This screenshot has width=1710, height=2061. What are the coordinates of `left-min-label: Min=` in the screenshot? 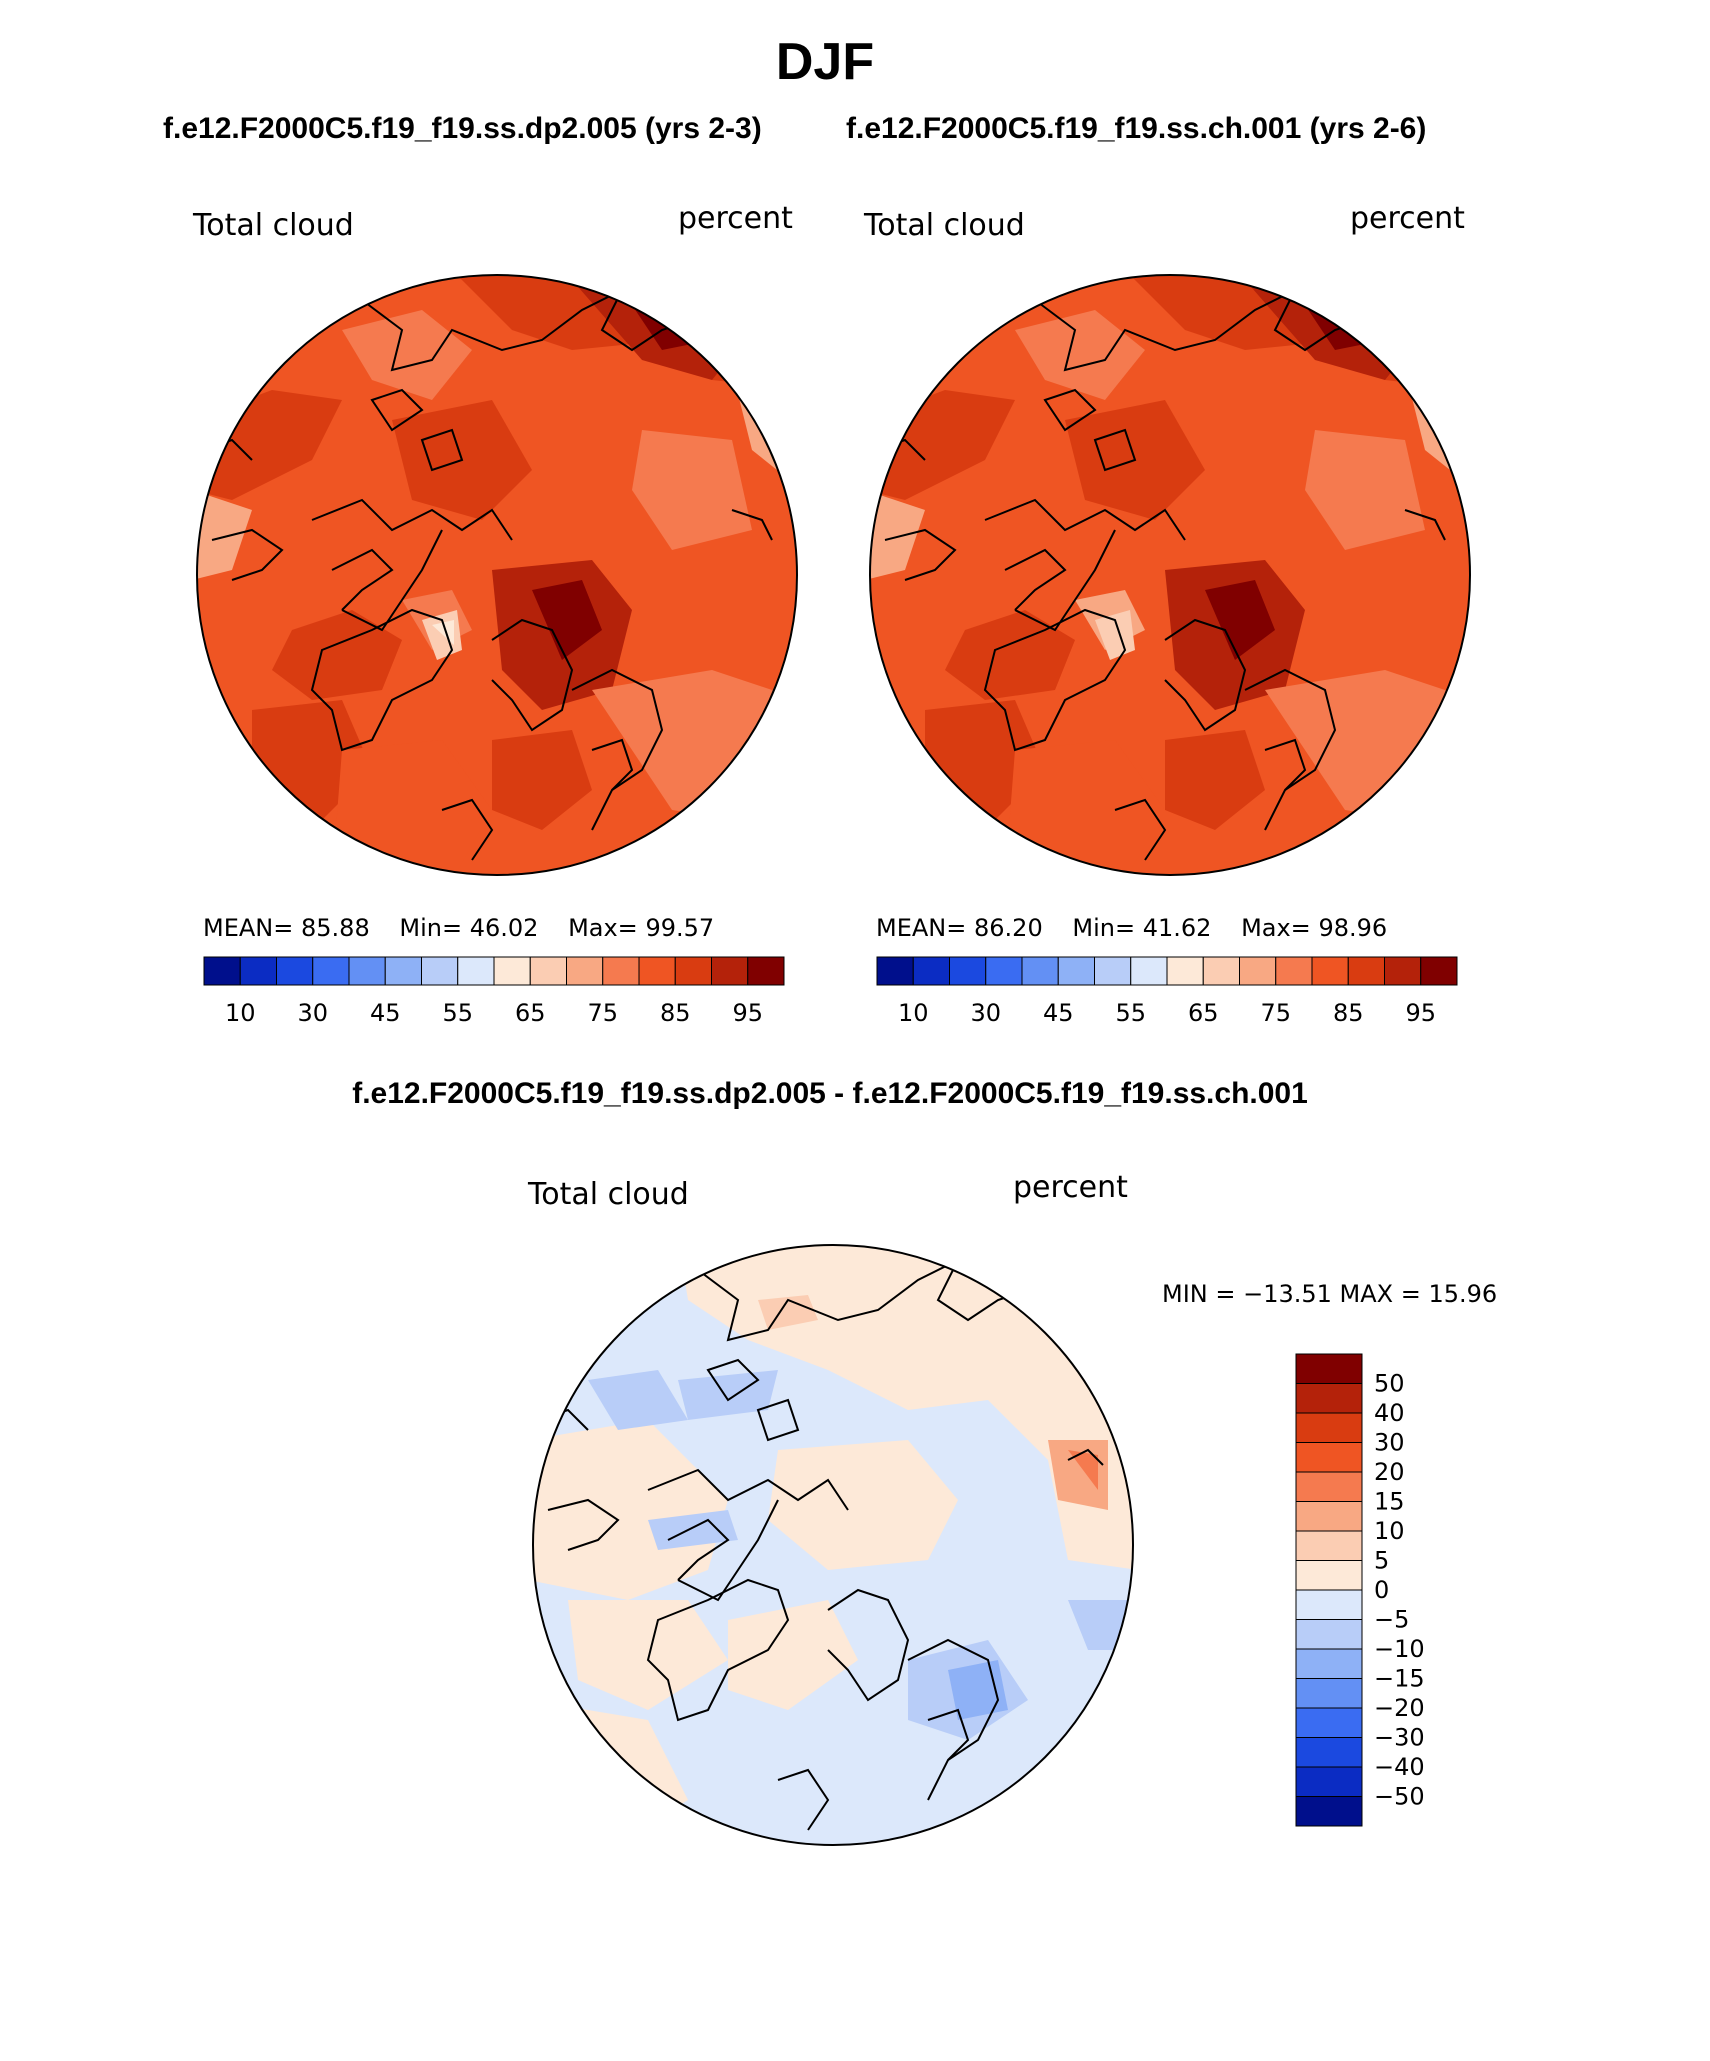 It's located at (431, 928).